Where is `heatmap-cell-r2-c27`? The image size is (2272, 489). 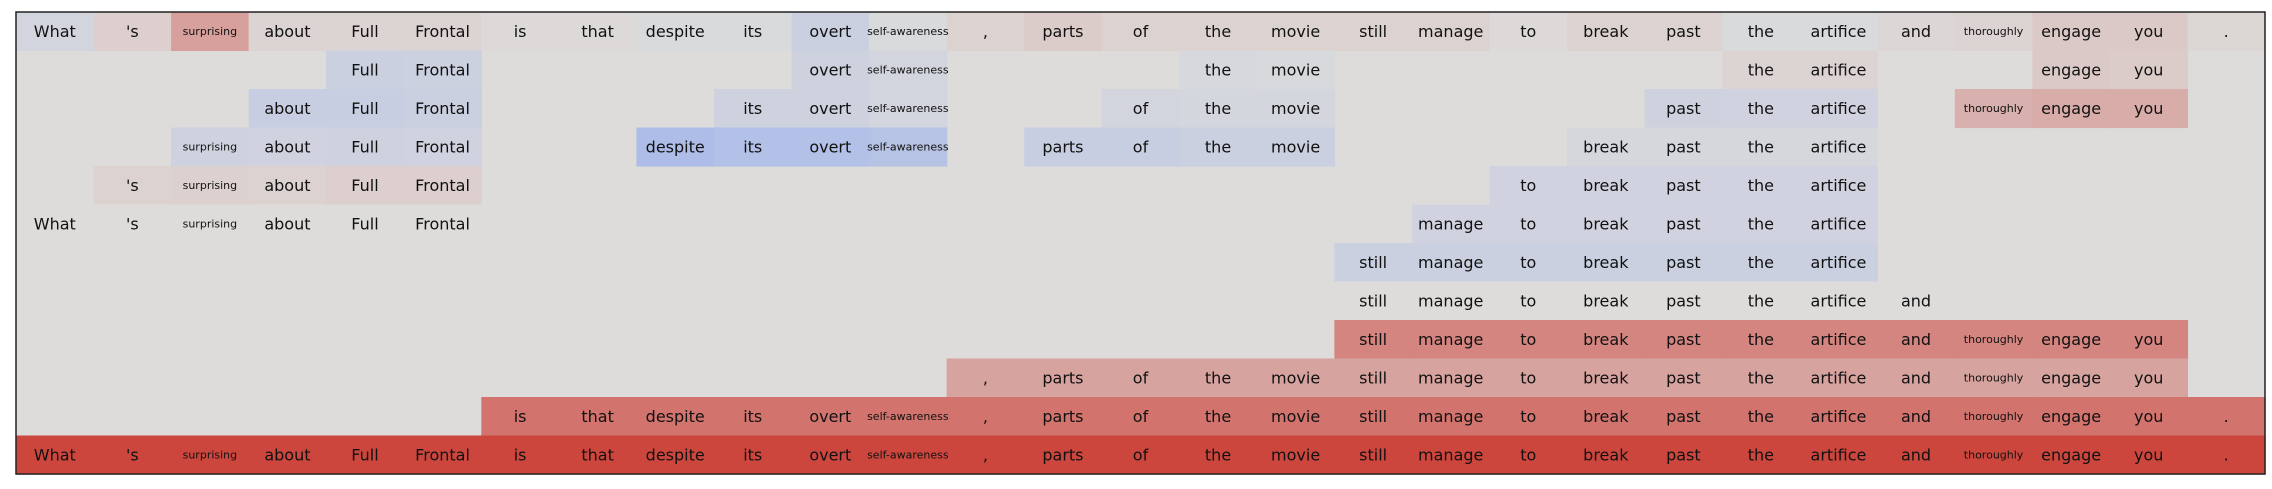 heatmap-cell-r2-c27 is located at coordinates (2149, 109).